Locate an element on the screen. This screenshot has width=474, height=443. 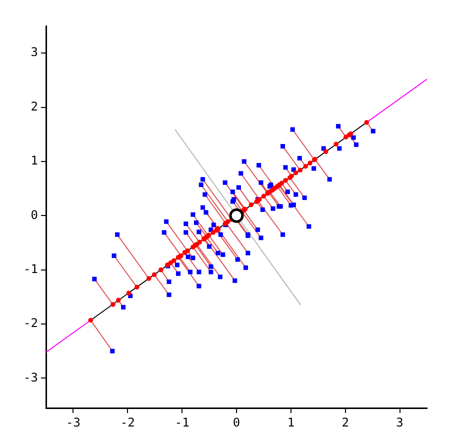
x-tick-label: -3 is located at coordinates (73, 422).